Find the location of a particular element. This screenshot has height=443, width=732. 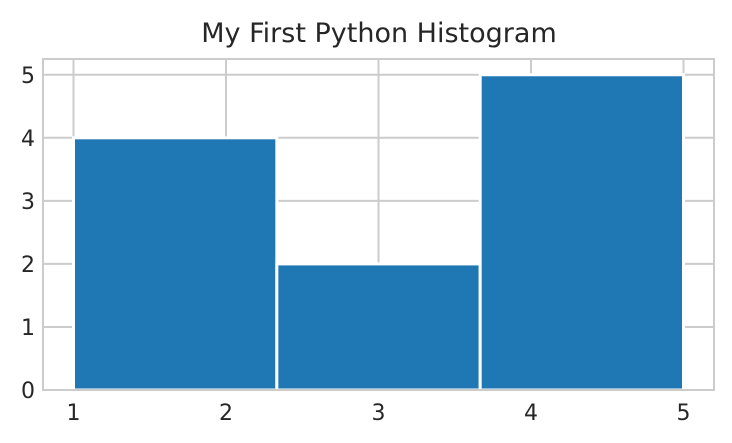

x-tick-label-1: 1 is located at coordinates (74, 413).